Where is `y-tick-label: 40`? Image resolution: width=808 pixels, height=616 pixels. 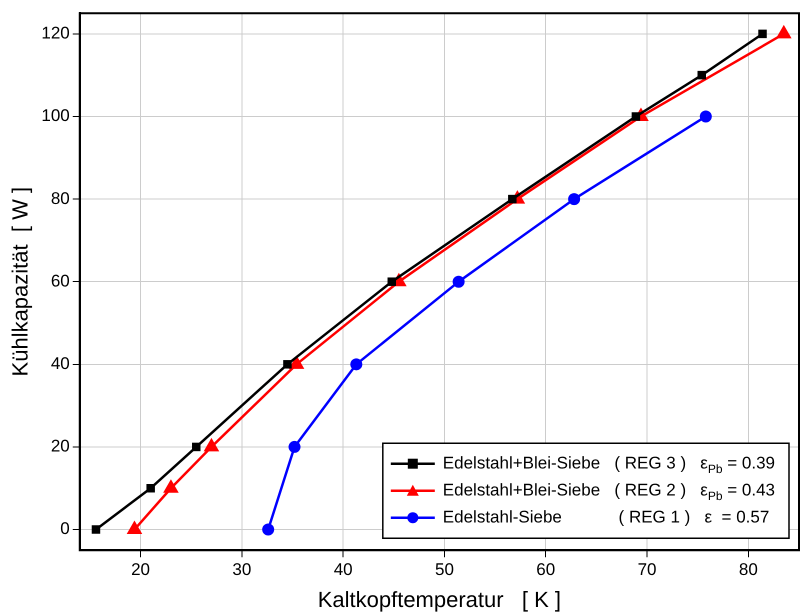
y-tick-label: 40 is located at coordinates (60, 364).